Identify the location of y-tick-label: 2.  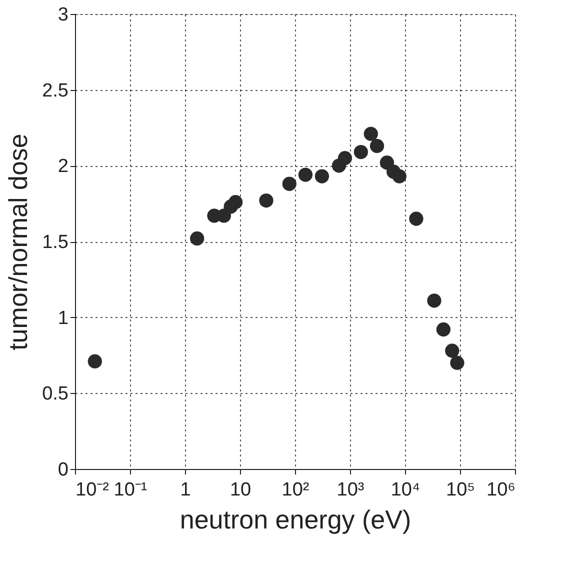
(63, 167).